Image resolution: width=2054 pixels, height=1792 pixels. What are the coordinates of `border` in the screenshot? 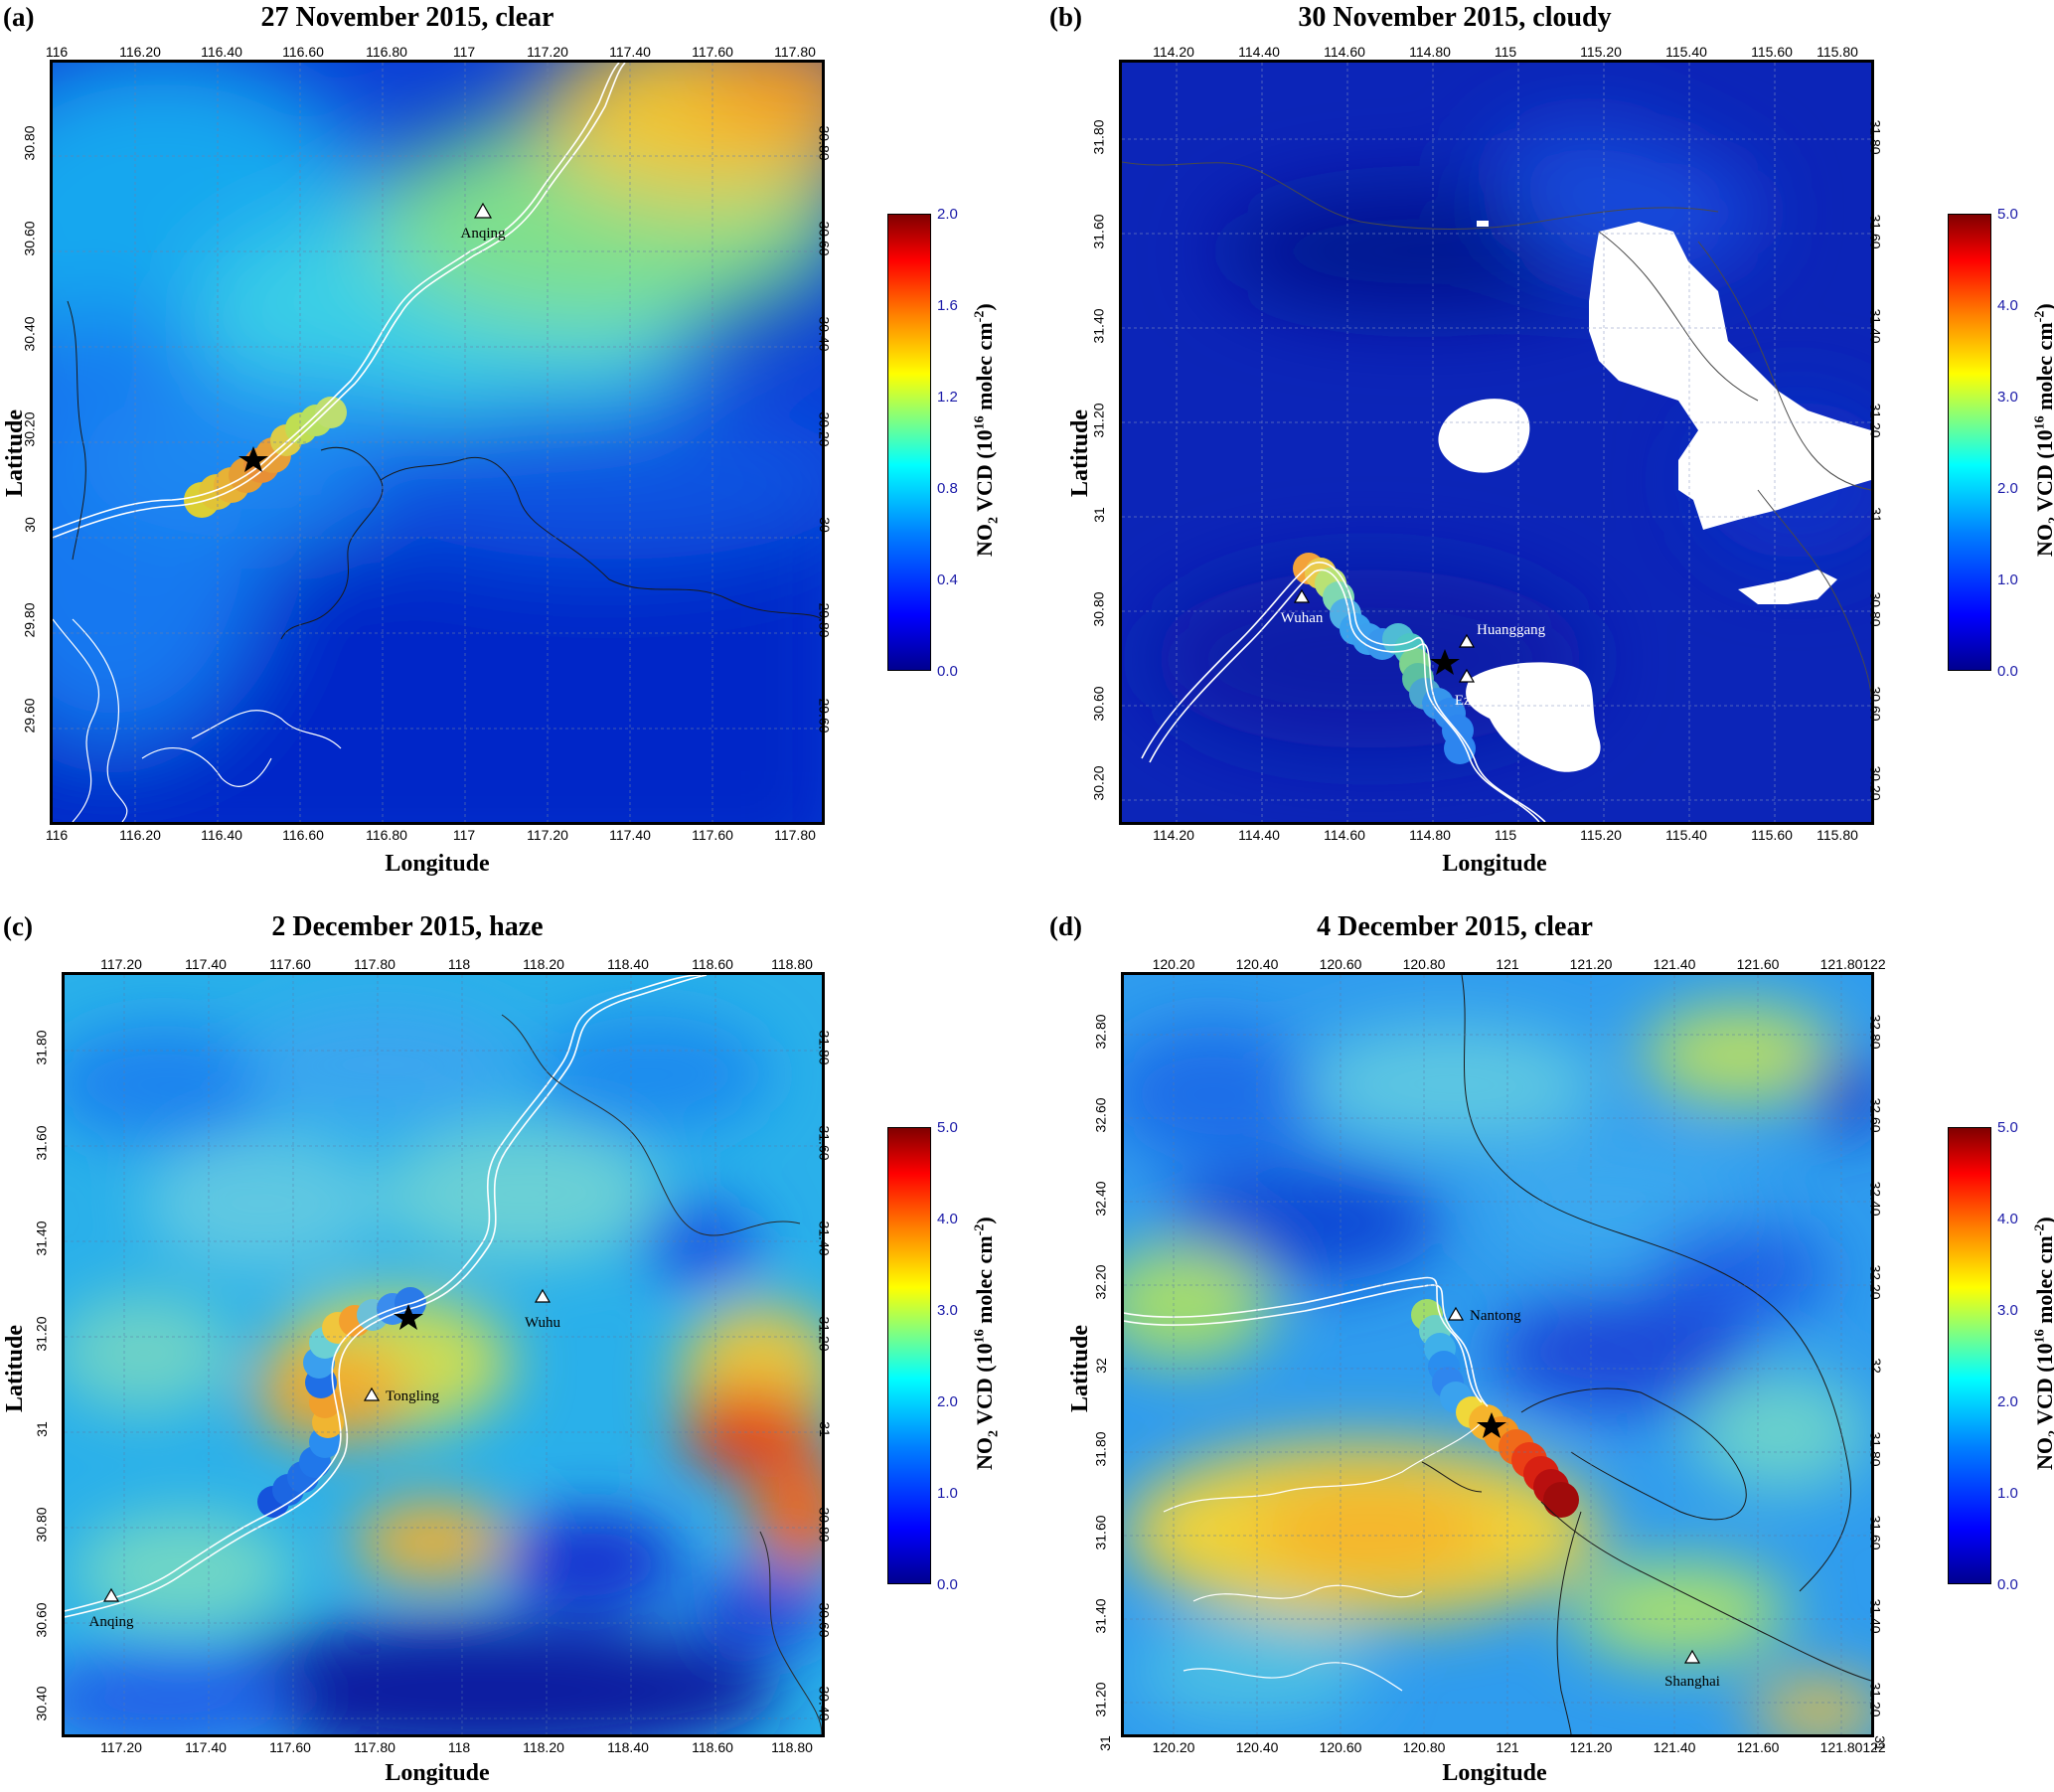 It's located at (1646, 1354).